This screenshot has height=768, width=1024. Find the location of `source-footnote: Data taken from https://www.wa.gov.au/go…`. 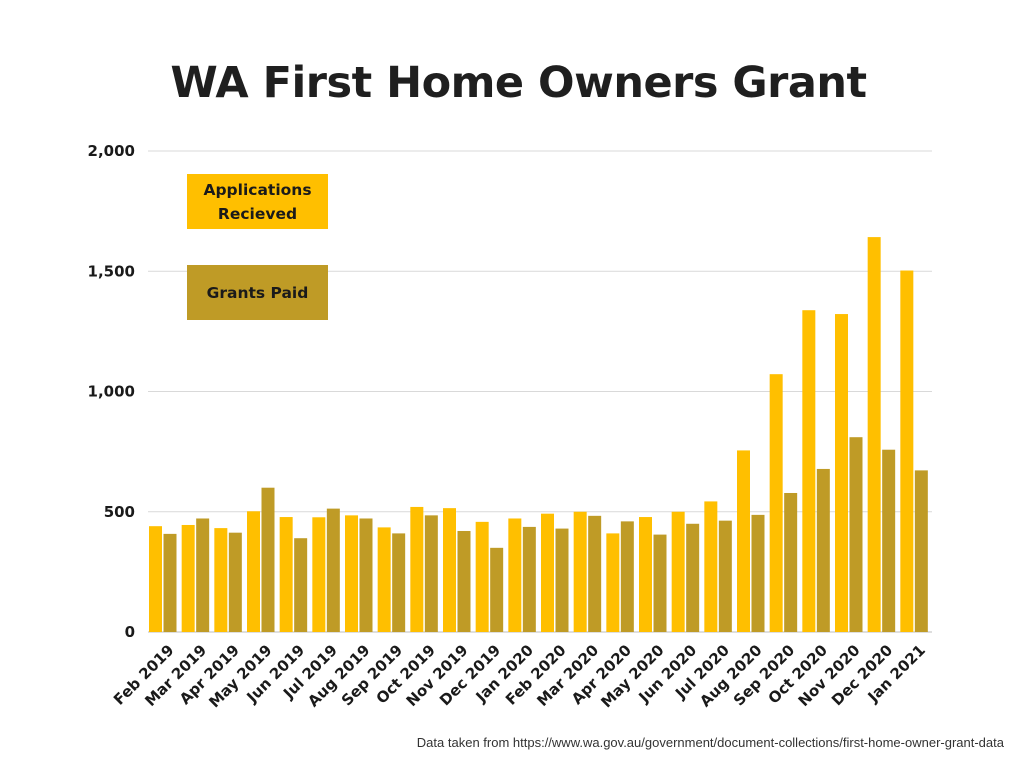

source-footnote: Data taken from https://www.wa.gov.au/go… is located at coordinates (710, 742).